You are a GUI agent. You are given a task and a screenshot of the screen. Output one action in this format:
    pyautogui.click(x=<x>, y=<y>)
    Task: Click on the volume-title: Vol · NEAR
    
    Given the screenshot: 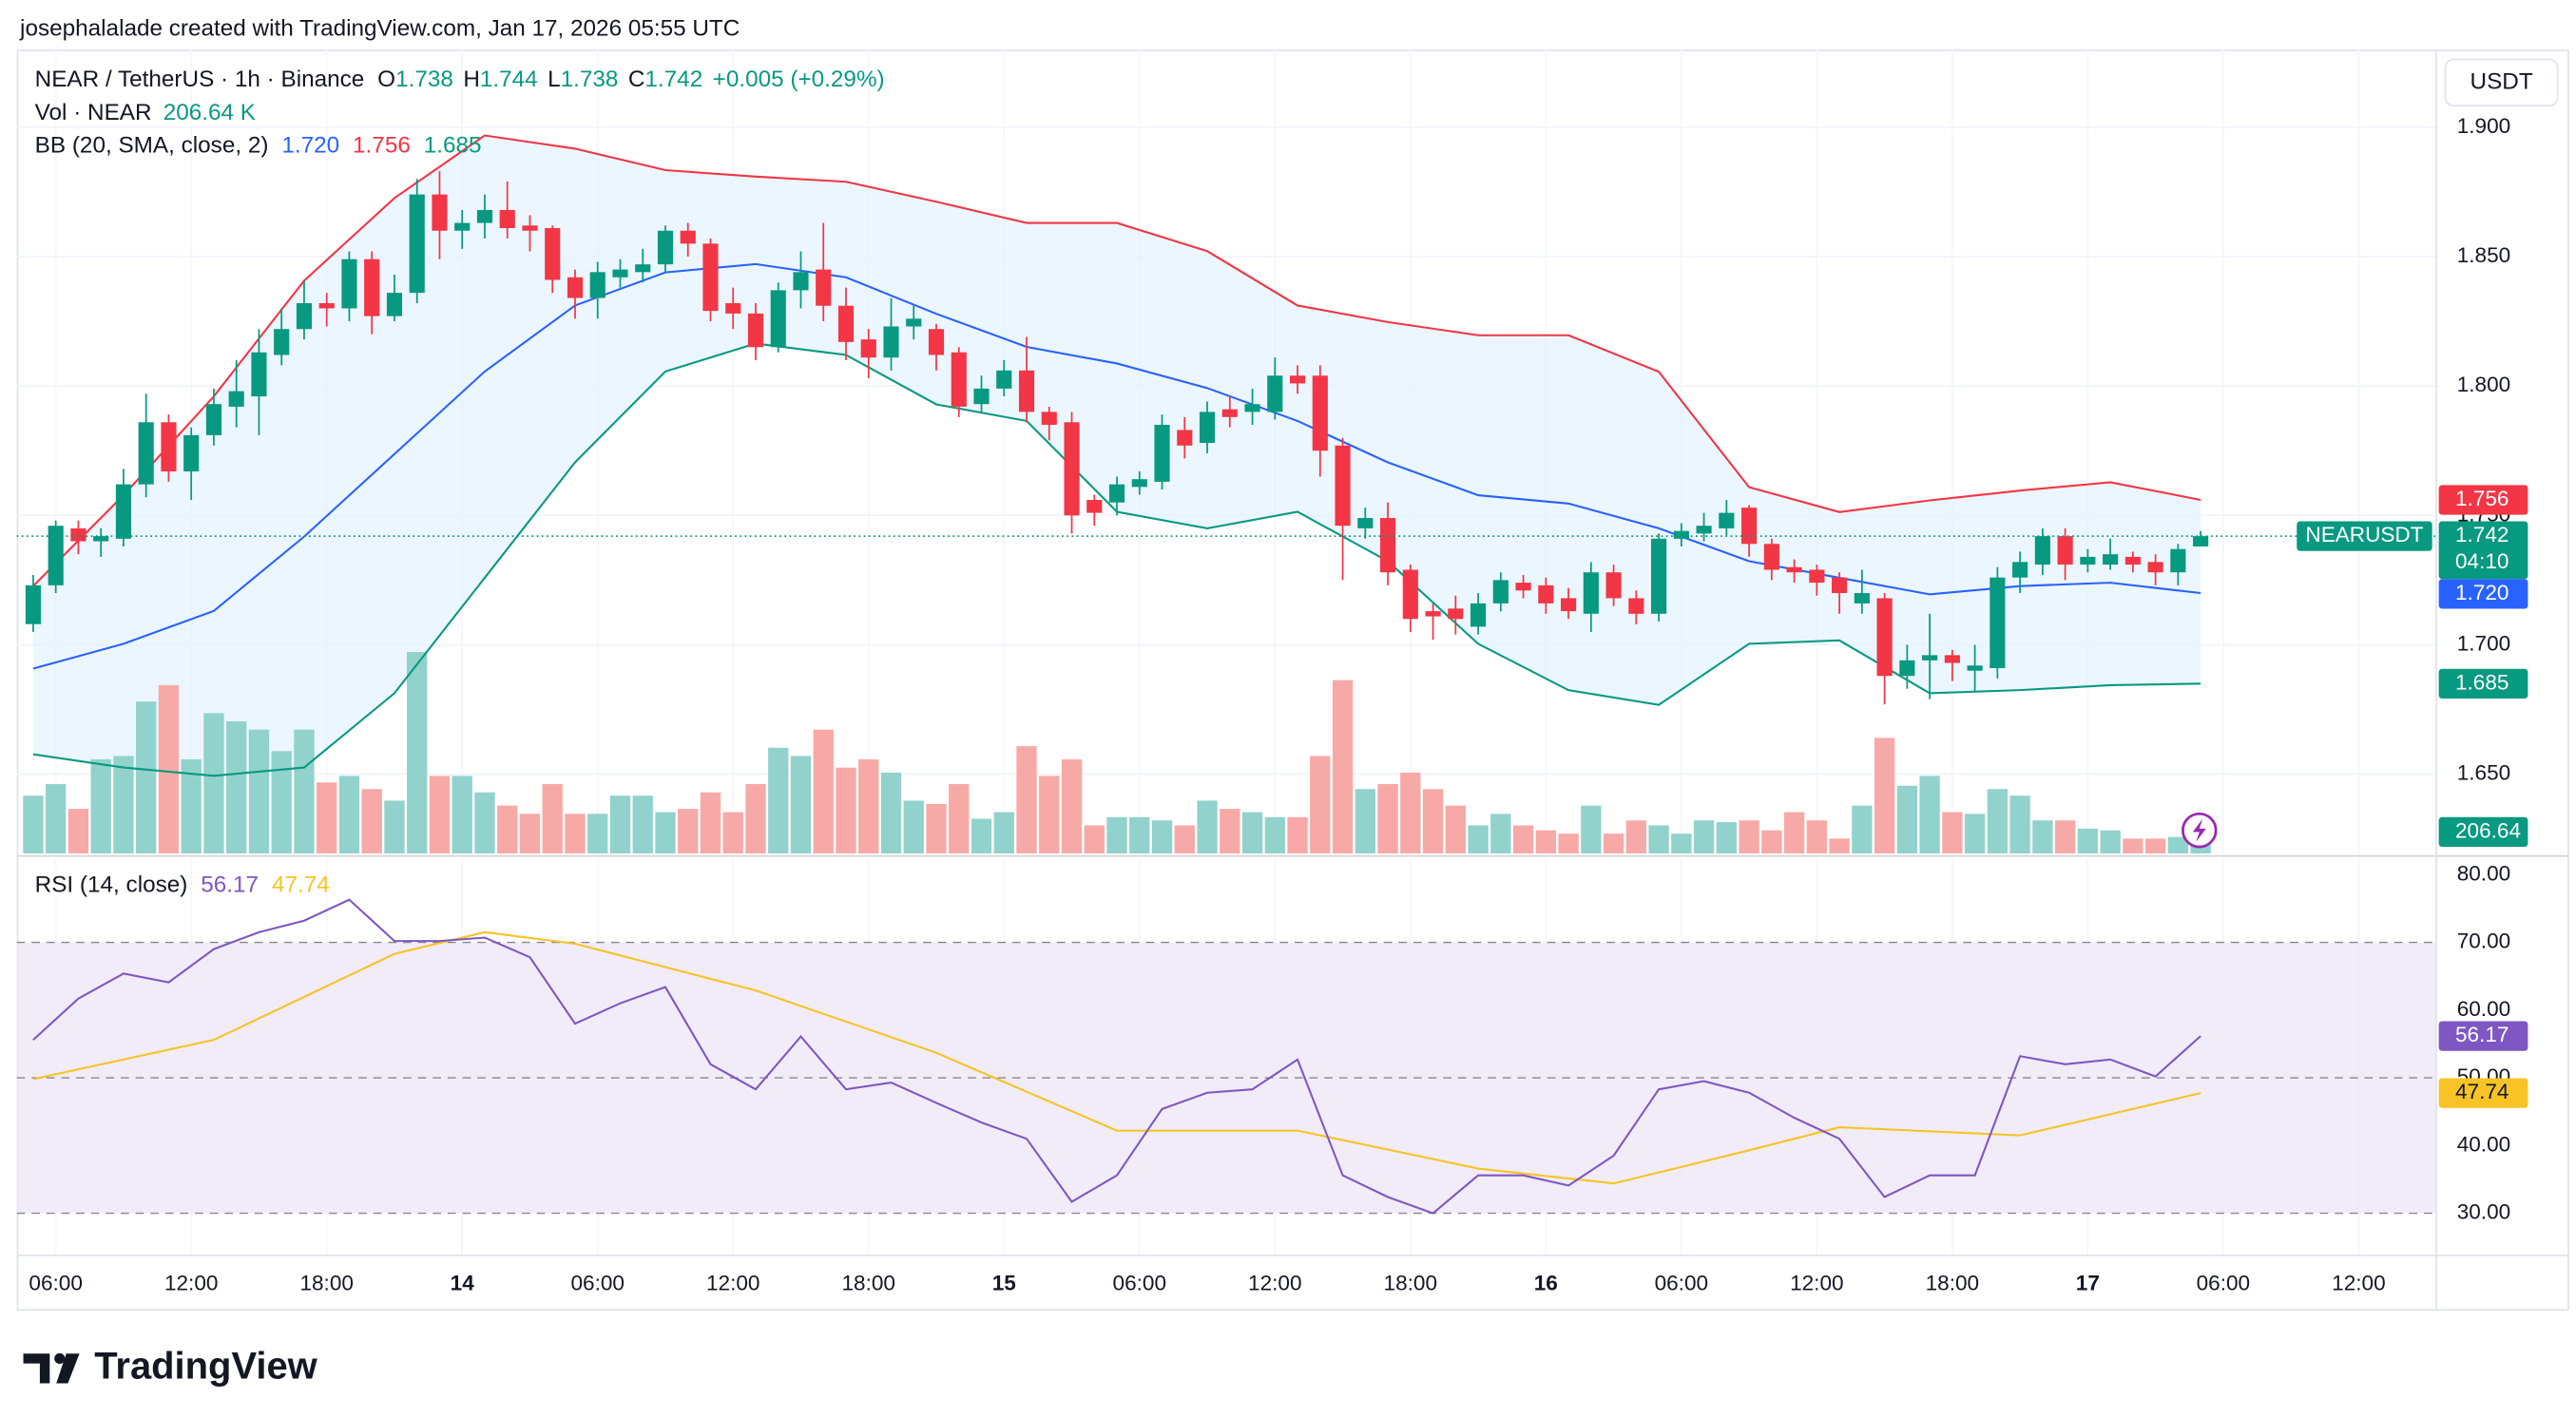 What is the action you would take?
    pyautogui.click(x=93, y=112)
    